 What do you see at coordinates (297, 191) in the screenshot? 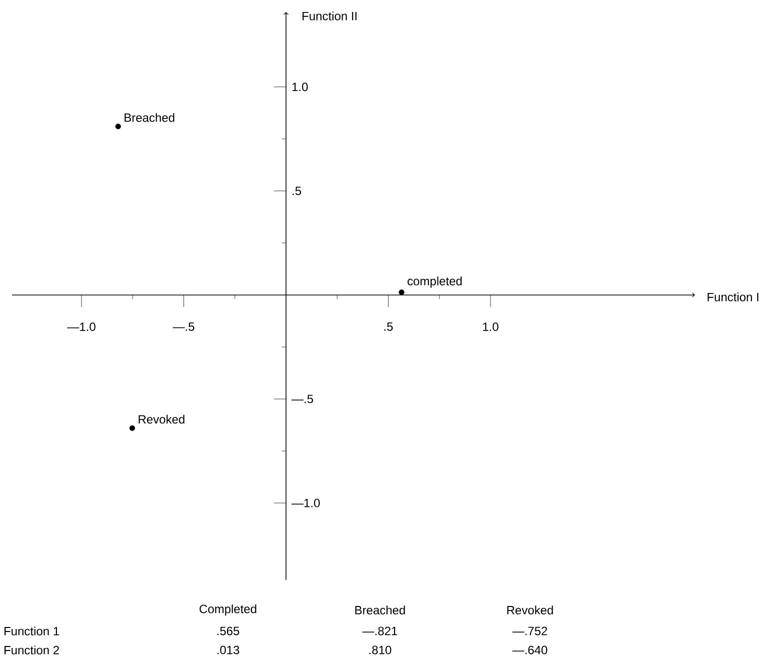
I see `y-tick-label: .5` at bounding box center [297, 191].